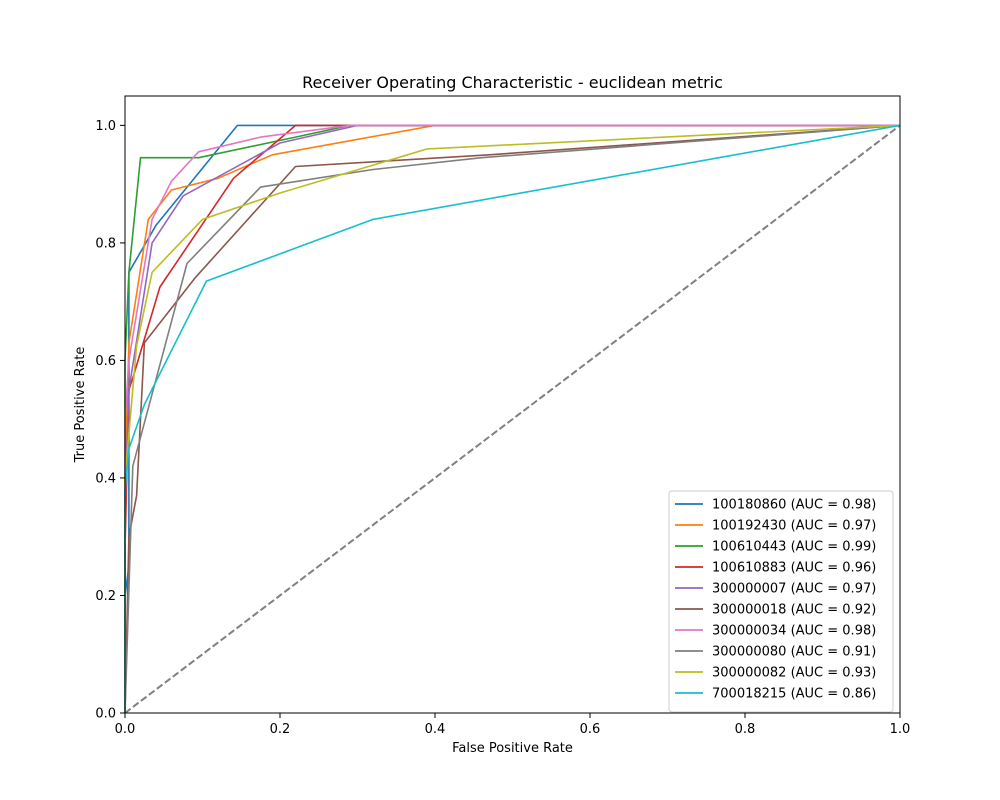 The image size is (1000, 800). I want to click on legend-item: 300000007 (AUC = 0.97), so click(775, 589).